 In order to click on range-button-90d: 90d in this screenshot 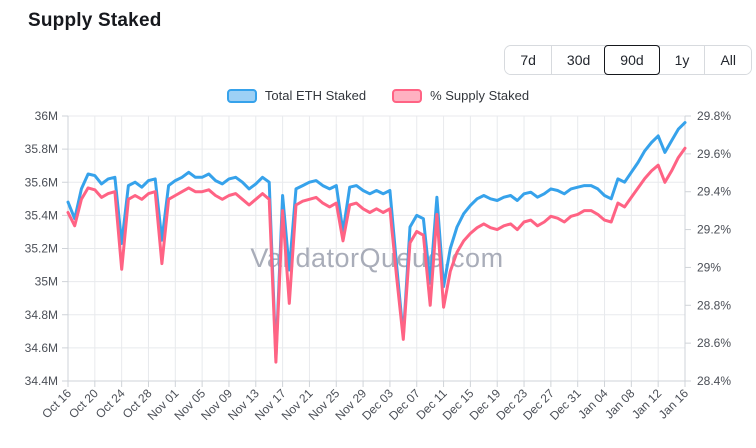, I will do `click(632, 60)`.